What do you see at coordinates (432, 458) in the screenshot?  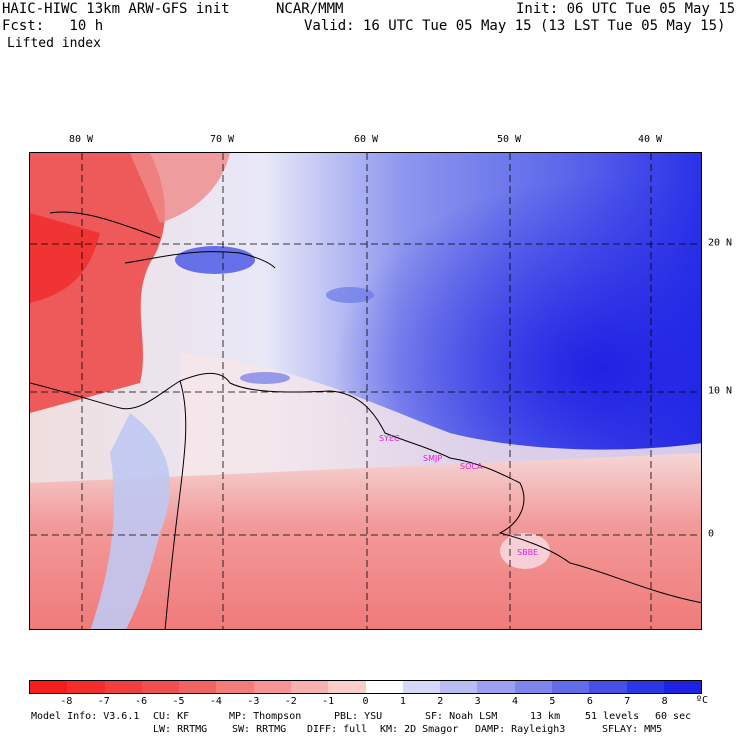 I see `station-smjp: SMJP` at bounding box center [432, 458].